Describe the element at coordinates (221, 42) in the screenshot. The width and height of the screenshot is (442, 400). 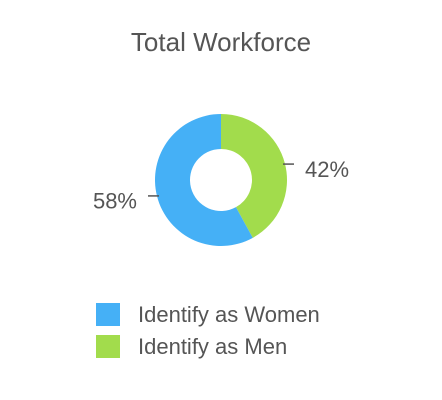
I see `chart-title: Total Workforce` at that location.